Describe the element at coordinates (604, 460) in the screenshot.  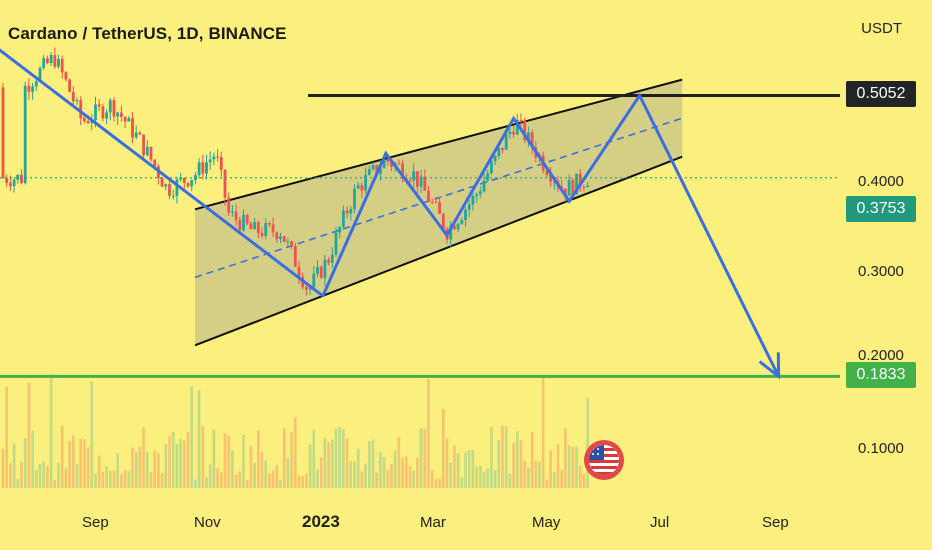
I see `us-flag-icon` at that location.